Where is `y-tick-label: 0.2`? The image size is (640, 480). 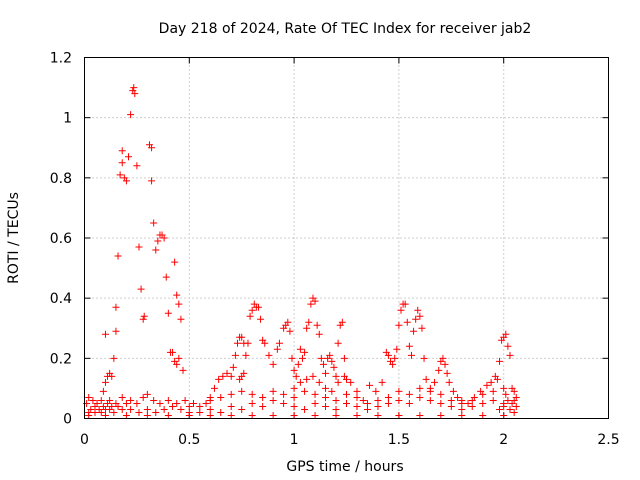 y-tick-label: 0.2 is located at coordinates (61, 359).